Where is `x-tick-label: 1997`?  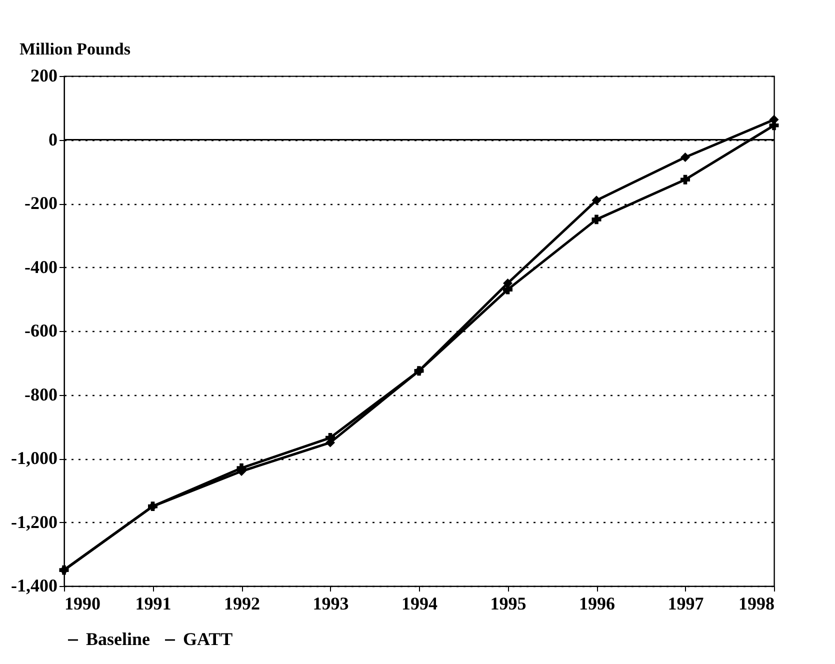
x-tick-label: 1997 is located at coordinates (686, 604).